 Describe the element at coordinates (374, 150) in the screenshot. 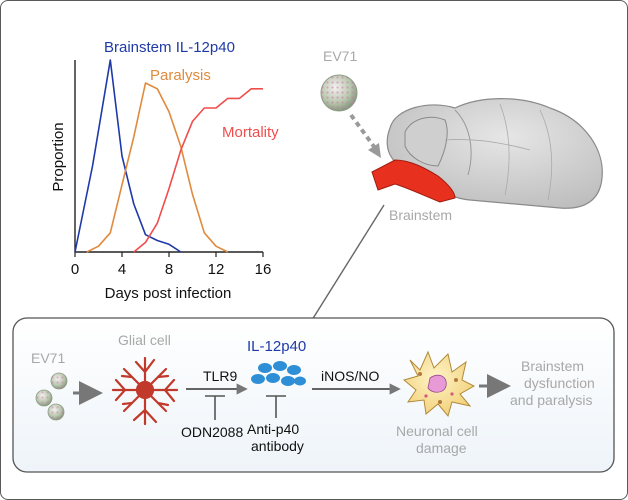

I see `infection-route-arrowhead` at that location.